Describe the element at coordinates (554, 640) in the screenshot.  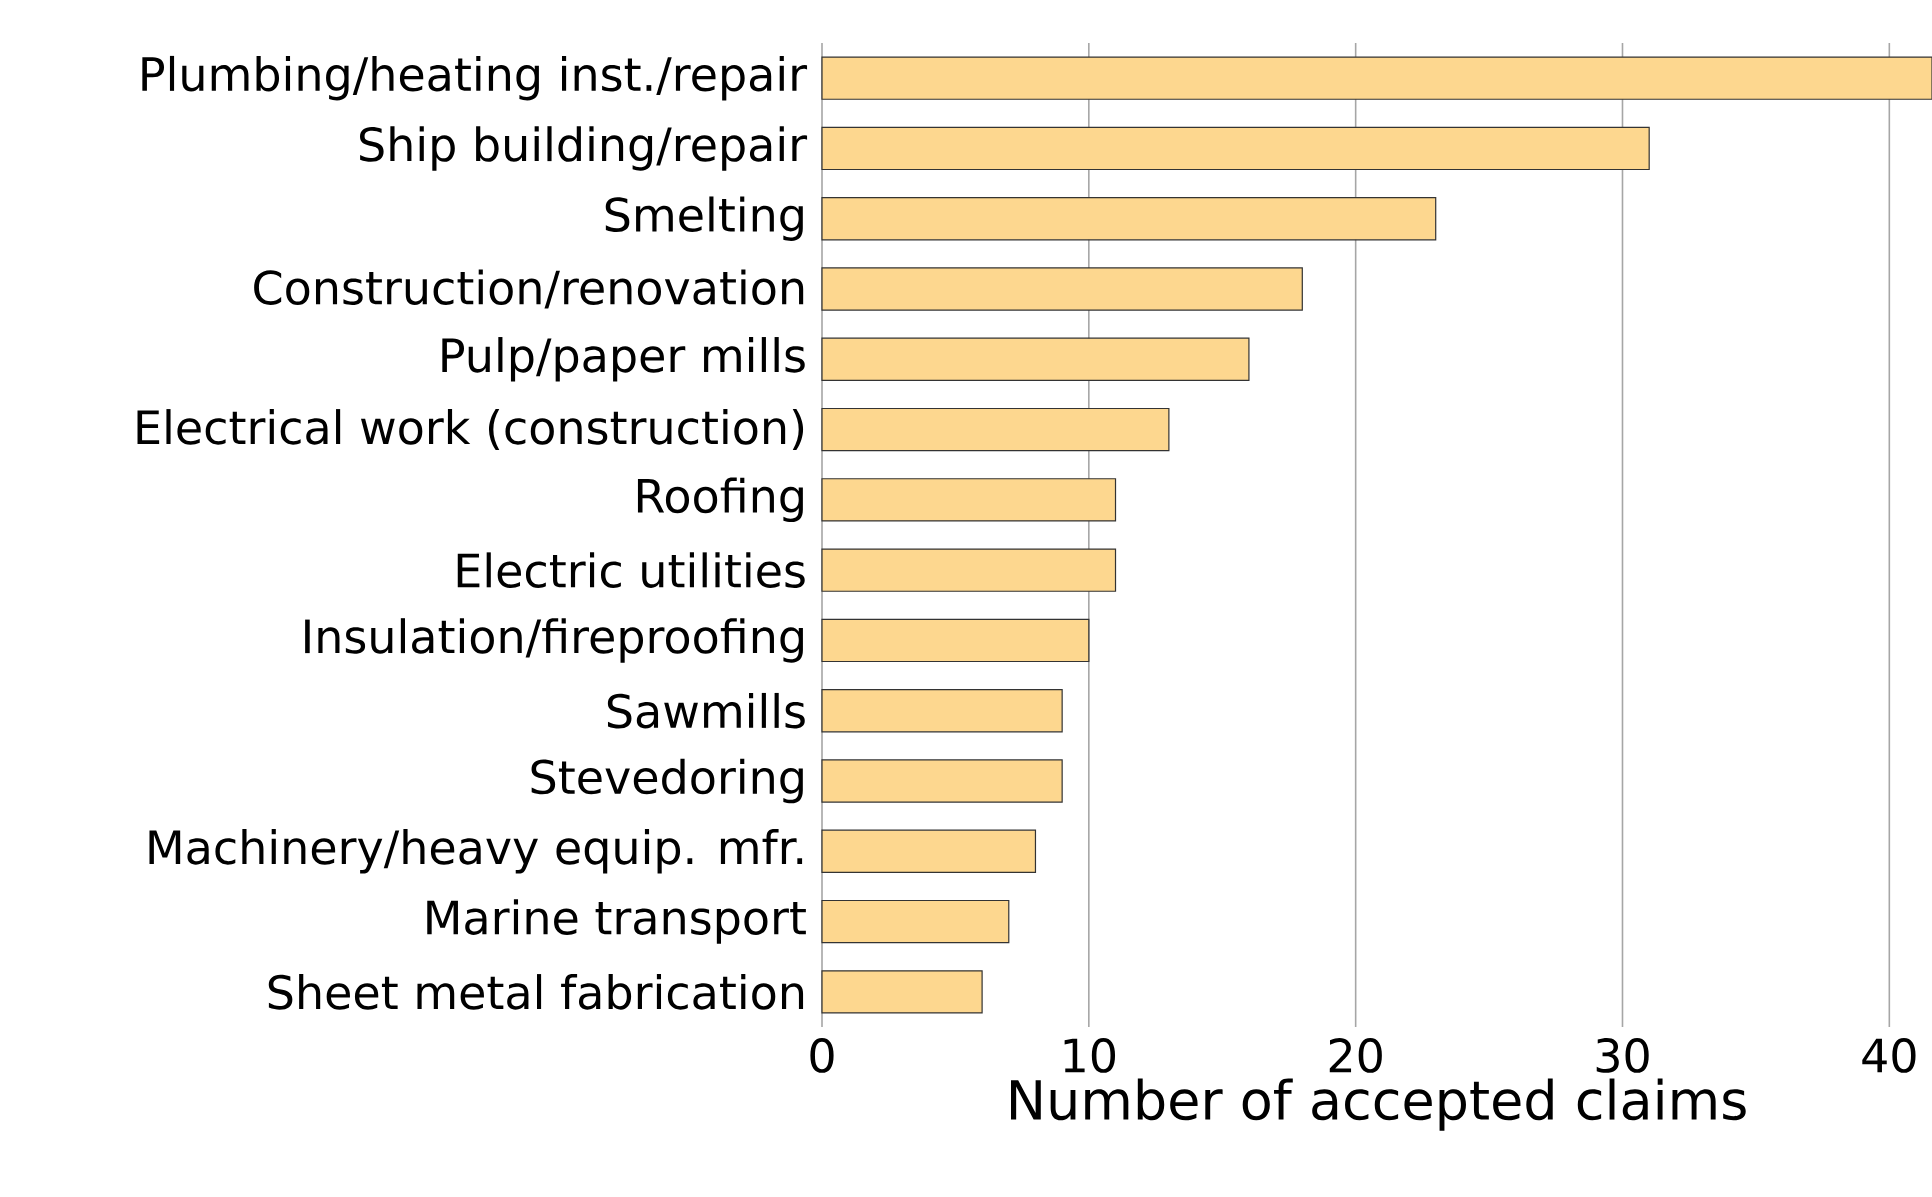
I see `y-tick-label: Insulation/fireproofing` at that location.